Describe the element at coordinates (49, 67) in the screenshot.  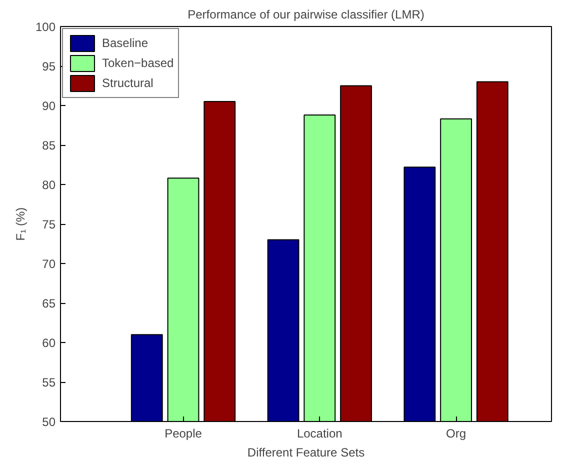
I see `y-tick-label: 95` at that location.